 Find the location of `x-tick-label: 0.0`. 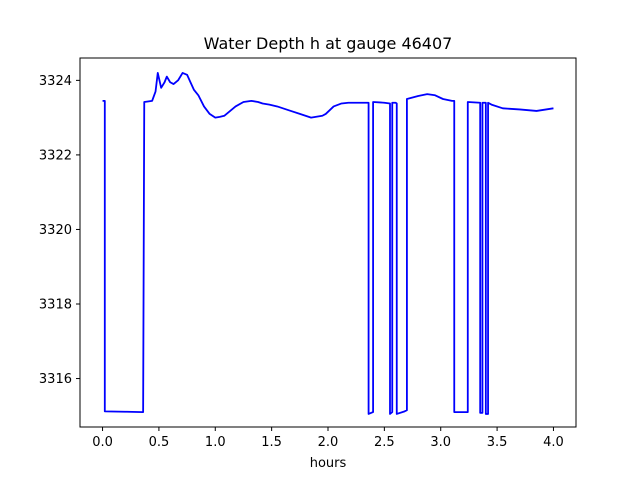

x-tick-label: 0.0 is located at coordinates (102, 442).